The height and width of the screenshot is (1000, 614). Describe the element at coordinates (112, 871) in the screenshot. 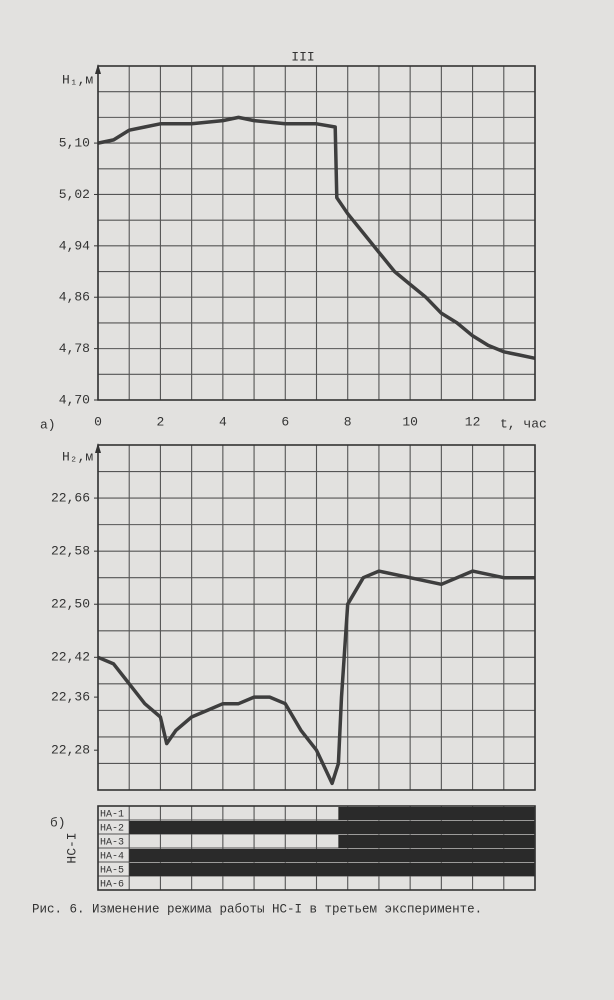

I see `row-label: НА-5` at that location.